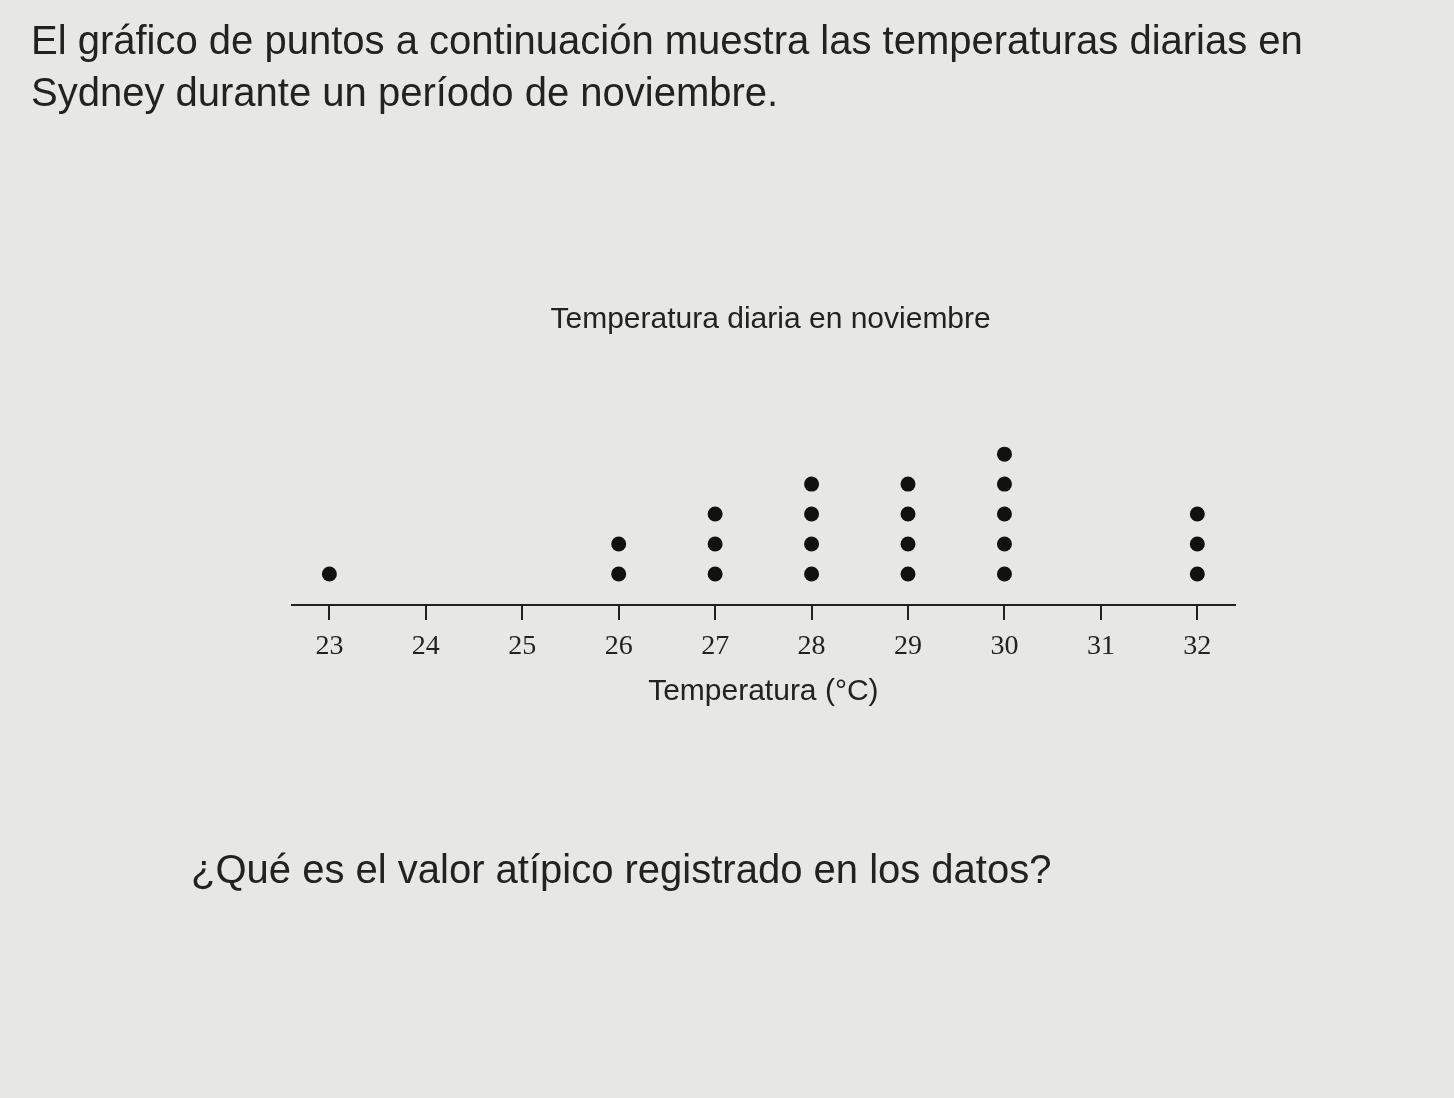 The height and width of the screenshot is (1098, 1454). I want to click on x-tick-label: 26, so click(618, 644).